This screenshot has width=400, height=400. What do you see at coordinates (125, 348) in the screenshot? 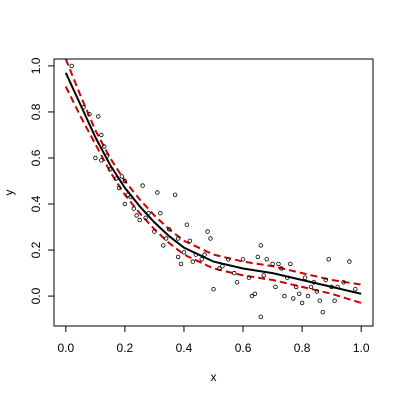
I see `x-tick-label: 0.2` at bounding box center [125, 348].